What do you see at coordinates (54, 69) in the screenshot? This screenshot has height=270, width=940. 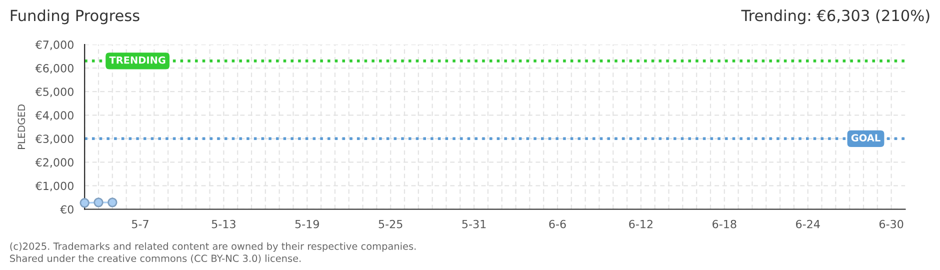 I see `y-tick-label: €6,000` at bounding box center [54, 69].